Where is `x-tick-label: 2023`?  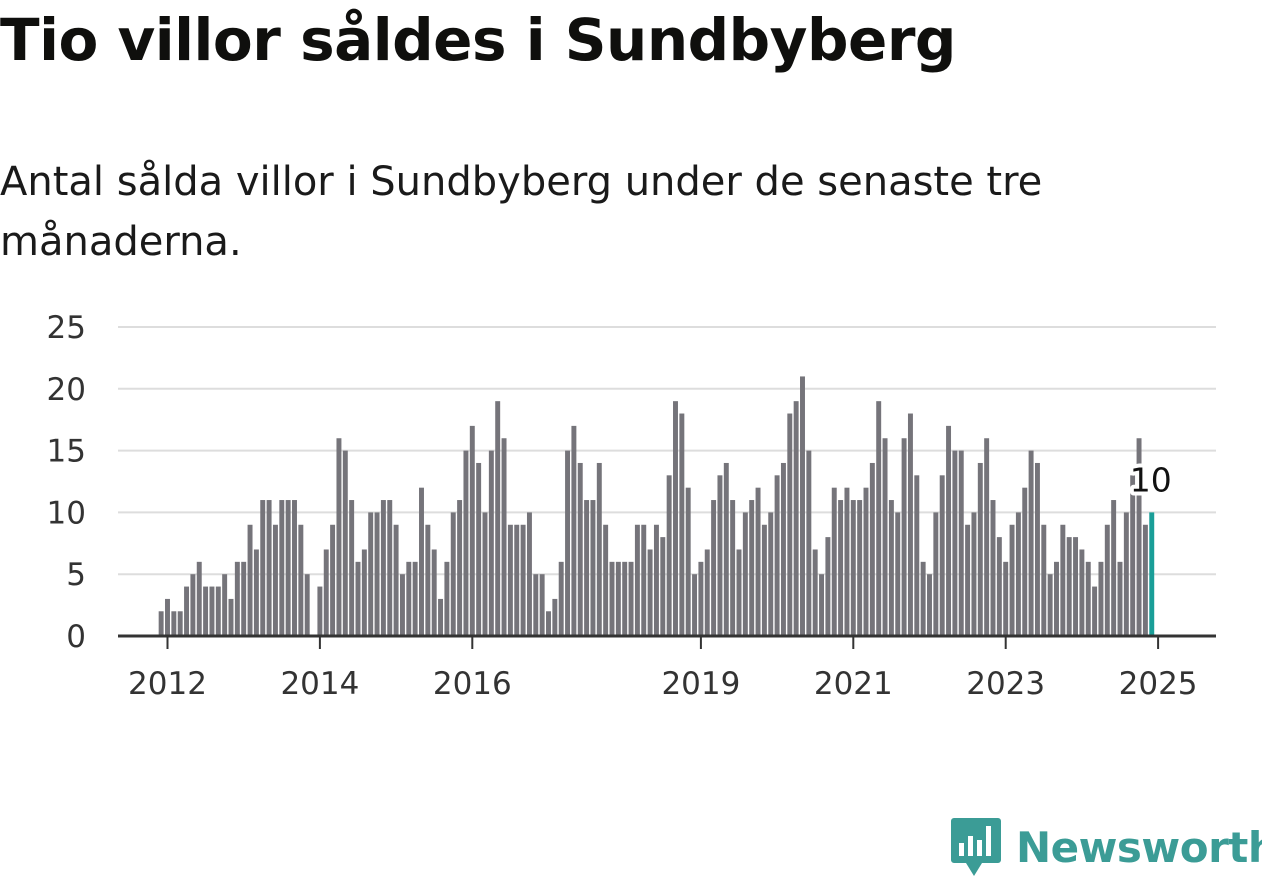
x-tick-label: 2023 is located at coordinates (1005, 684).